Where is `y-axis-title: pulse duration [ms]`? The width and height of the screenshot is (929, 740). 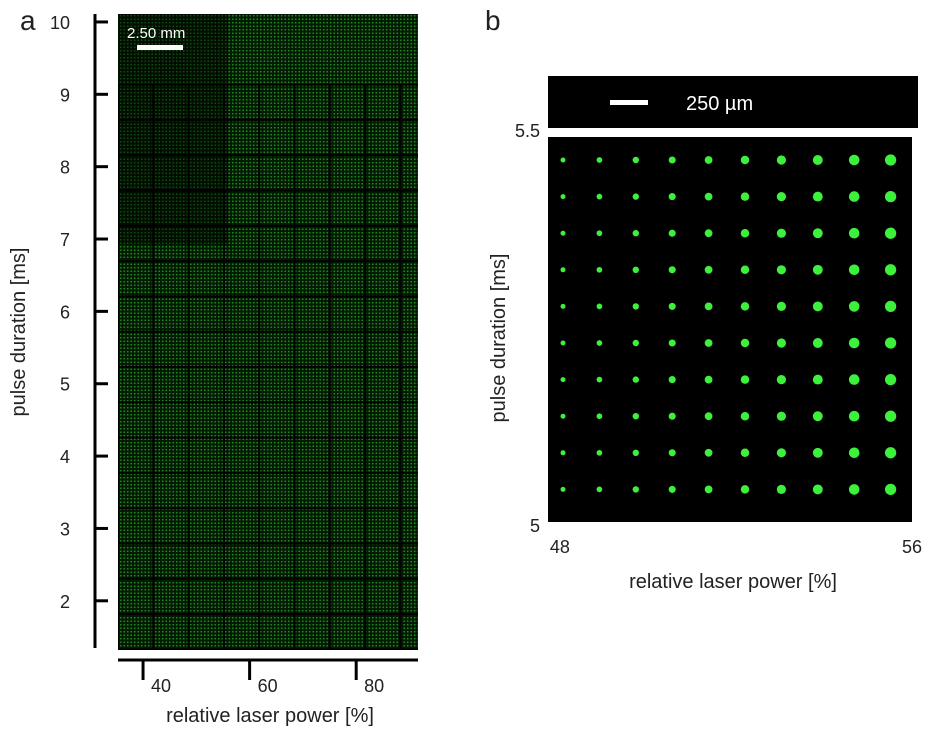 y-axis-title: pulse duration [ms] is located at coordinates (19, 332).